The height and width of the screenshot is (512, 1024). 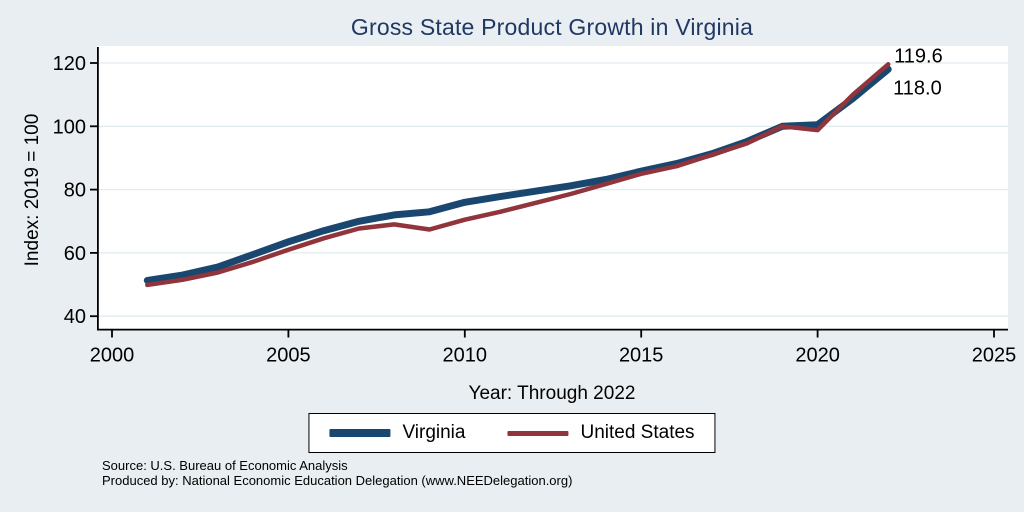 I want to click on y-tick-label: 40, so click(x=75, y=317).